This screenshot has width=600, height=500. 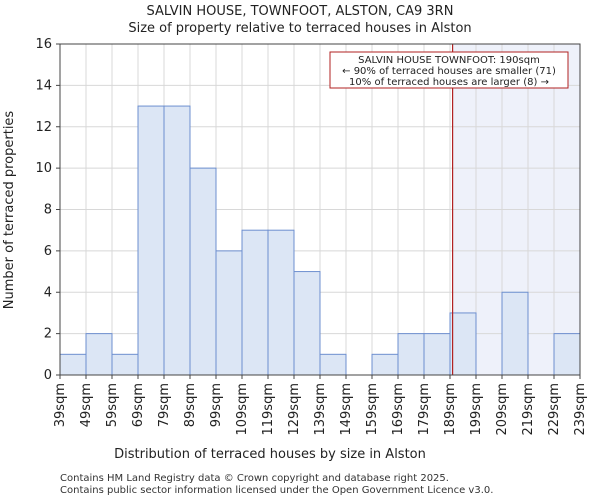 I want to click on x-tick-label: 209sqm, so click(x=502, y=409).